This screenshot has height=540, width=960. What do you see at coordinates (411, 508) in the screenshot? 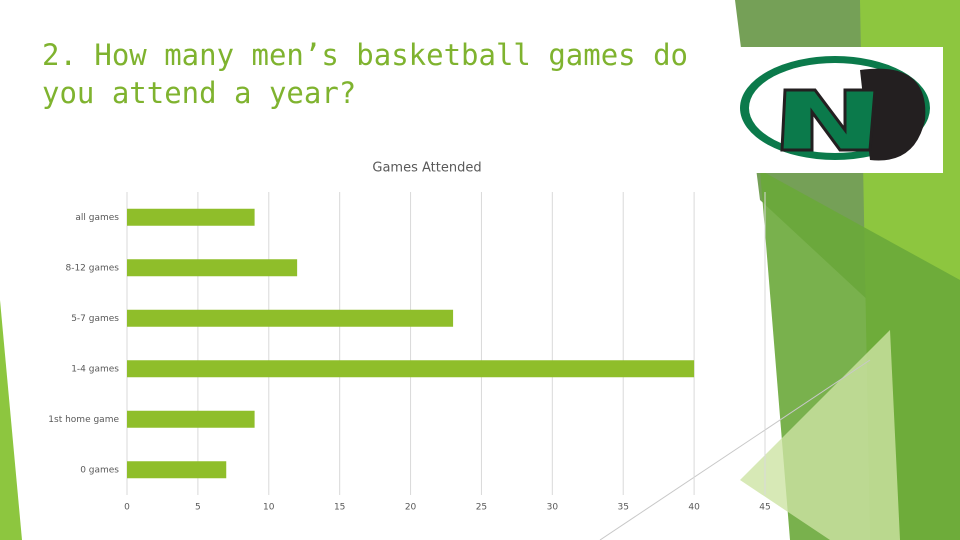
I see `x-tick-label: 20` at bounding box center [411, 508].